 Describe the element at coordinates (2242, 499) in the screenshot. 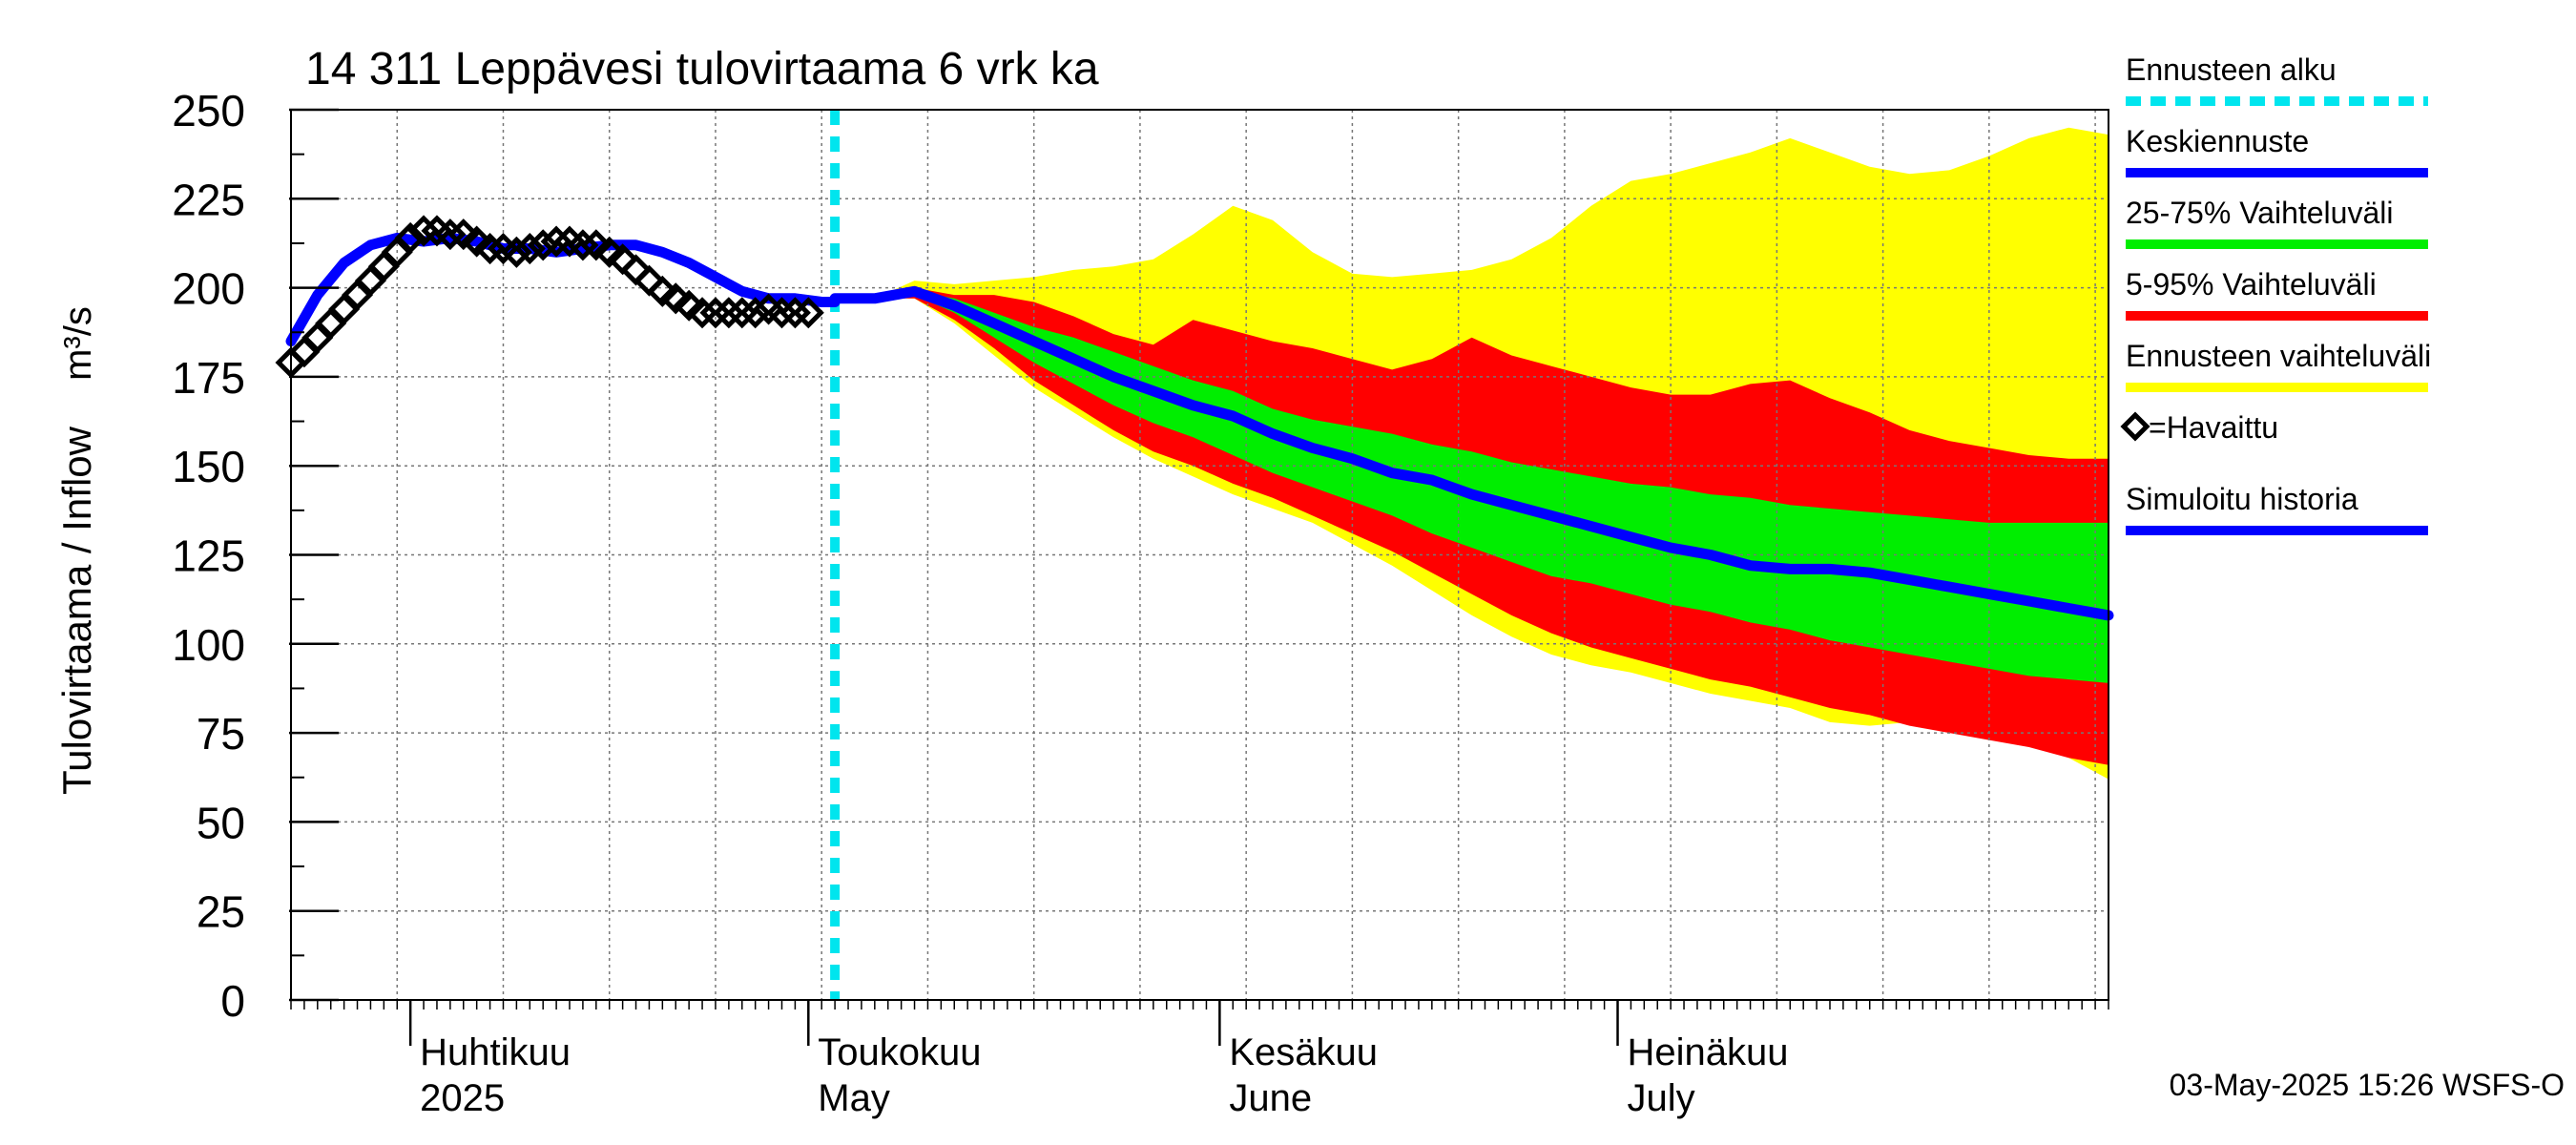

I see `legend-label: Simuloitu historia` at that location.